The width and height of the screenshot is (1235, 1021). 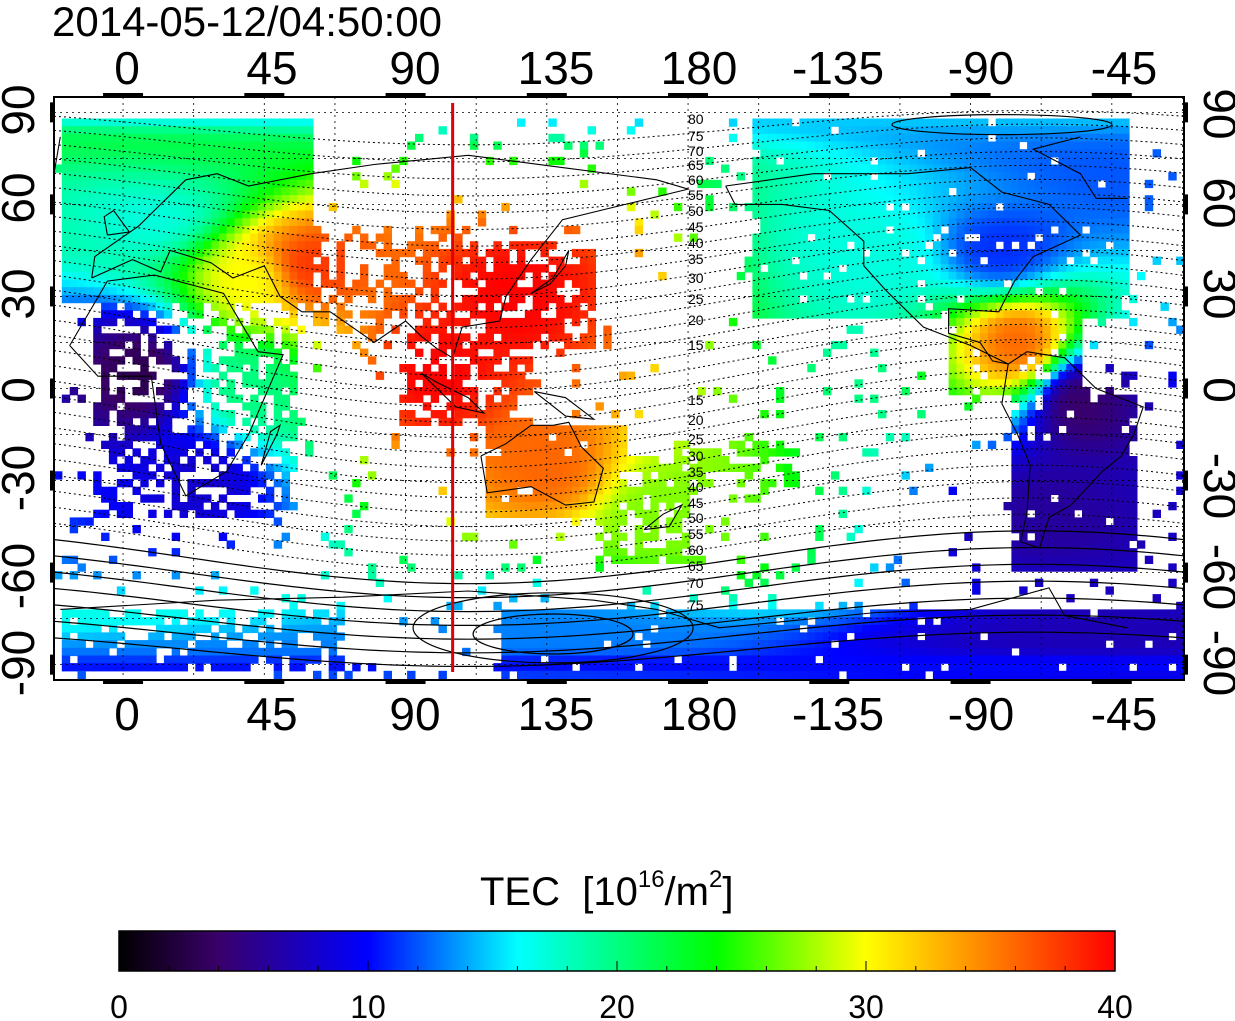 I want to click on magnetic-contour, so click(x=619, y=250).